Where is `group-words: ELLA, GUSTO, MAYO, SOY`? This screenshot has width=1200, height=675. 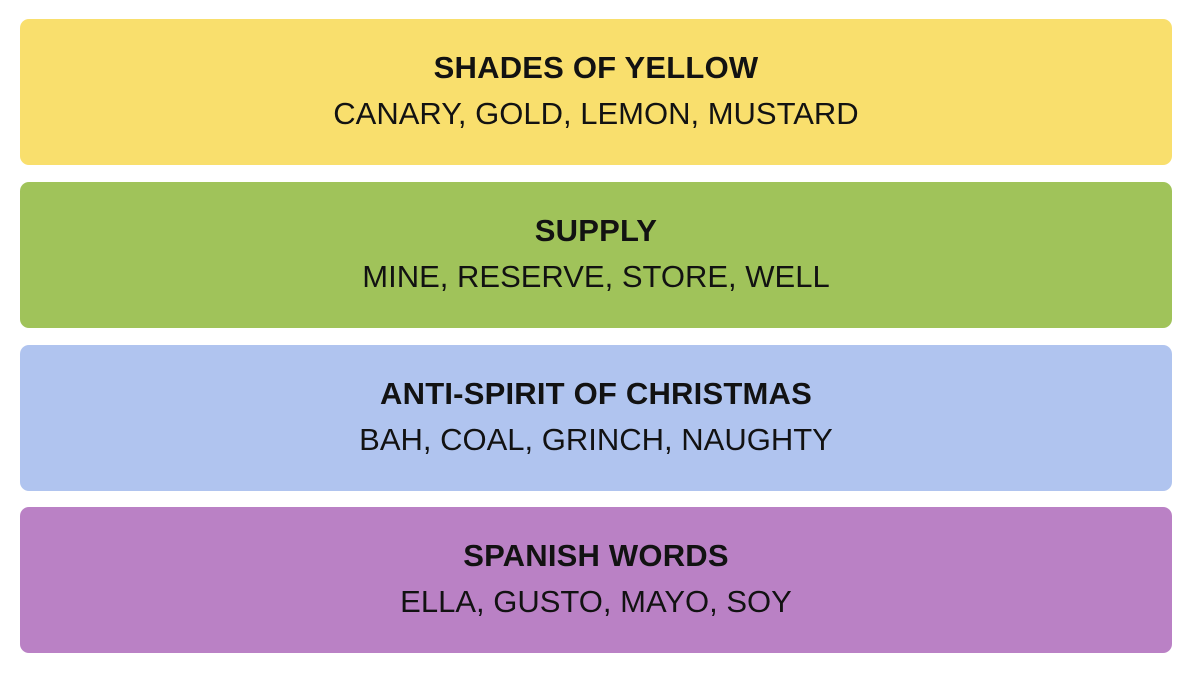
group-words: ELLA, GUSTO, MAYO, SOY is located at coordinates (596, 601).